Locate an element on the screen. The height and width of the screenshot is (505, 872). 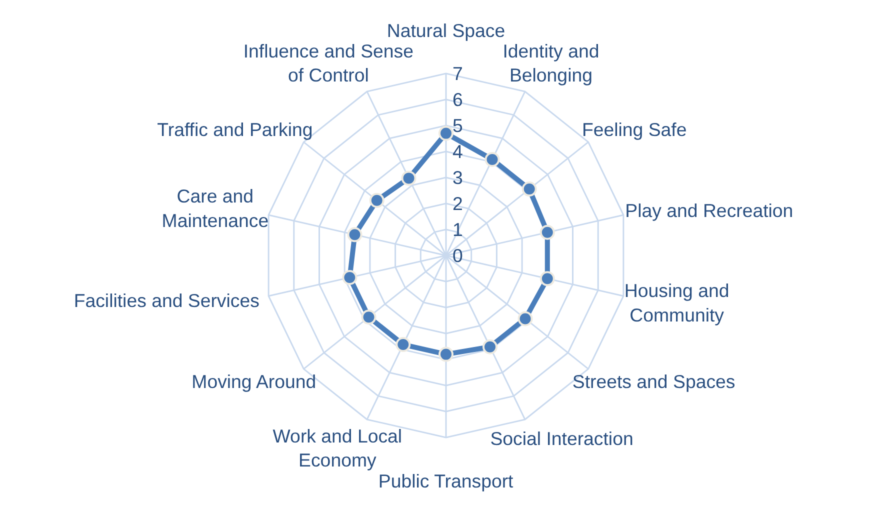
spoke-label: Influence and Sense of Control is located at coordinates (328, 63).